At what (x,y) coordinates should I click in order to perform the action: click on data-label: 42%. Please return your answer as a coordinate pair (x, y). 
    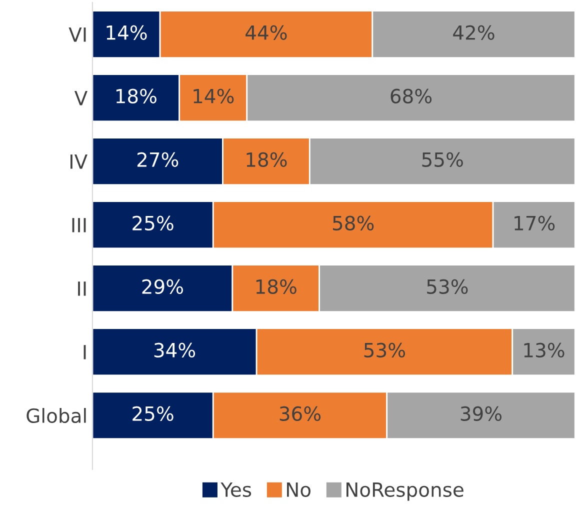
    Looking at the image, I should click on (473, 32).